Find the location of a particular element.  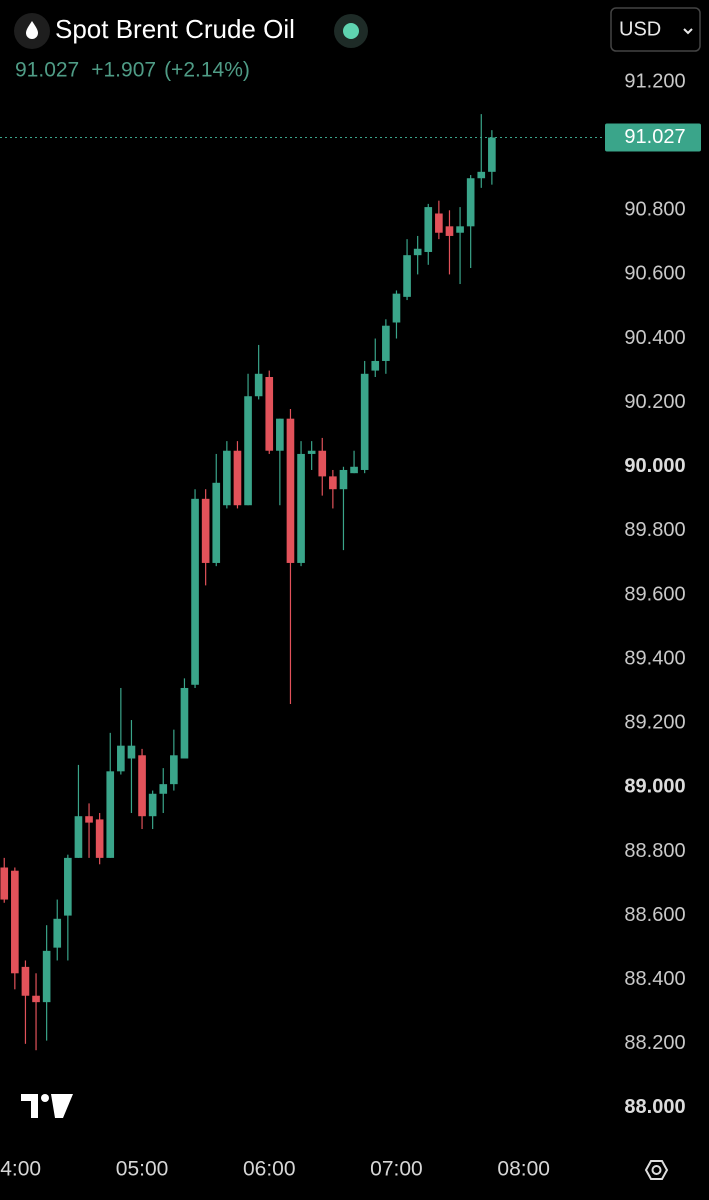

settings-gear is located at coordinates (656, 1170).